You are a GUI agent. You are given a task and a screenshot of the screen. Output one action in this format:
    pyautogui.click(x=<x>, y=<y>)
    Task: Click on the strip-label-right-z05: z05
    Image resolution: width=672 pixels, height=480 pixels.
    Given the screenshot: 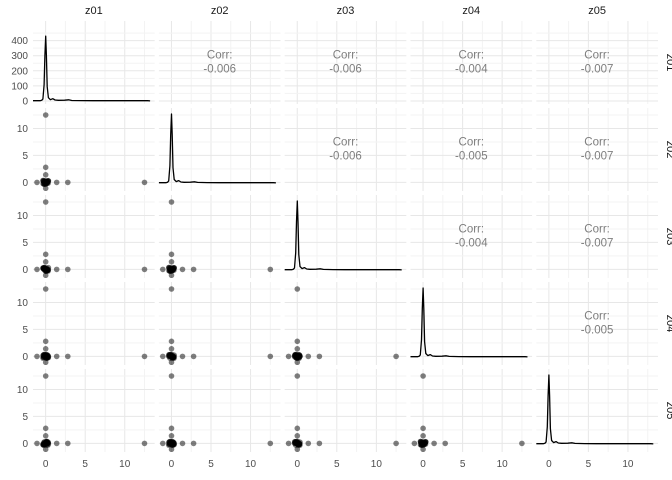 What is the action you would take?
    pyautogui.click(x=668, y=411)
    